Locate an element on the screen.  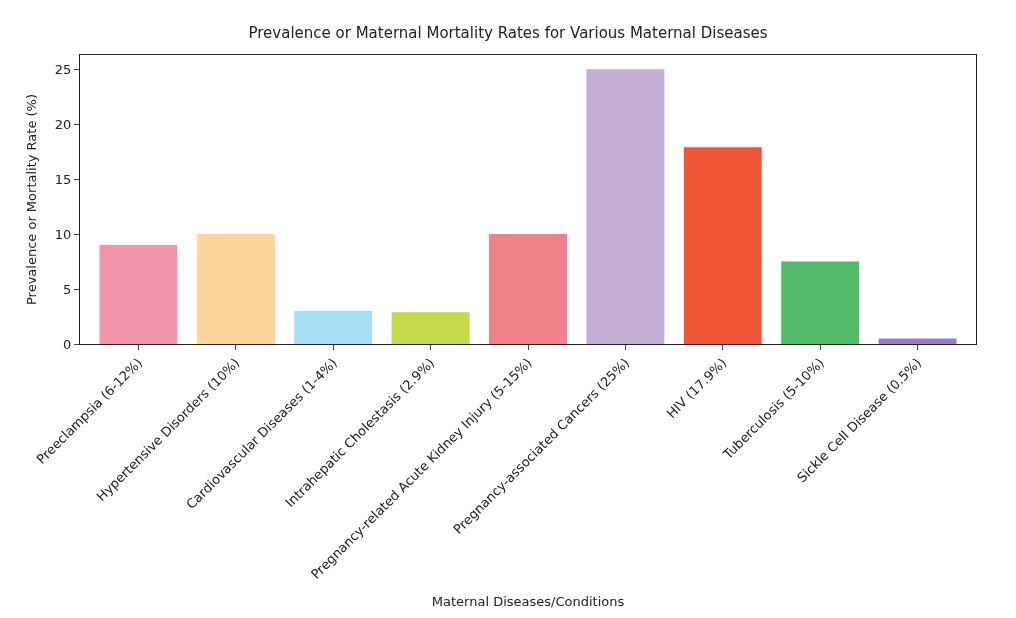
chart-title: Prevalence or Maternal Mortality Rates for Various Maternal Diseases is located at coordinates (508, 33).